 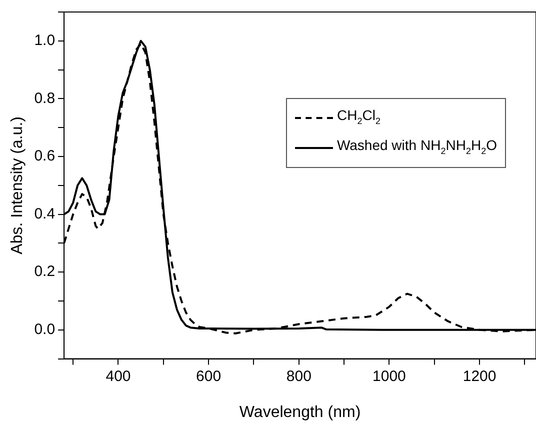 I want to click on y-axis-title: Abs. Intensity (a.u.), so click(x=17, y=185).